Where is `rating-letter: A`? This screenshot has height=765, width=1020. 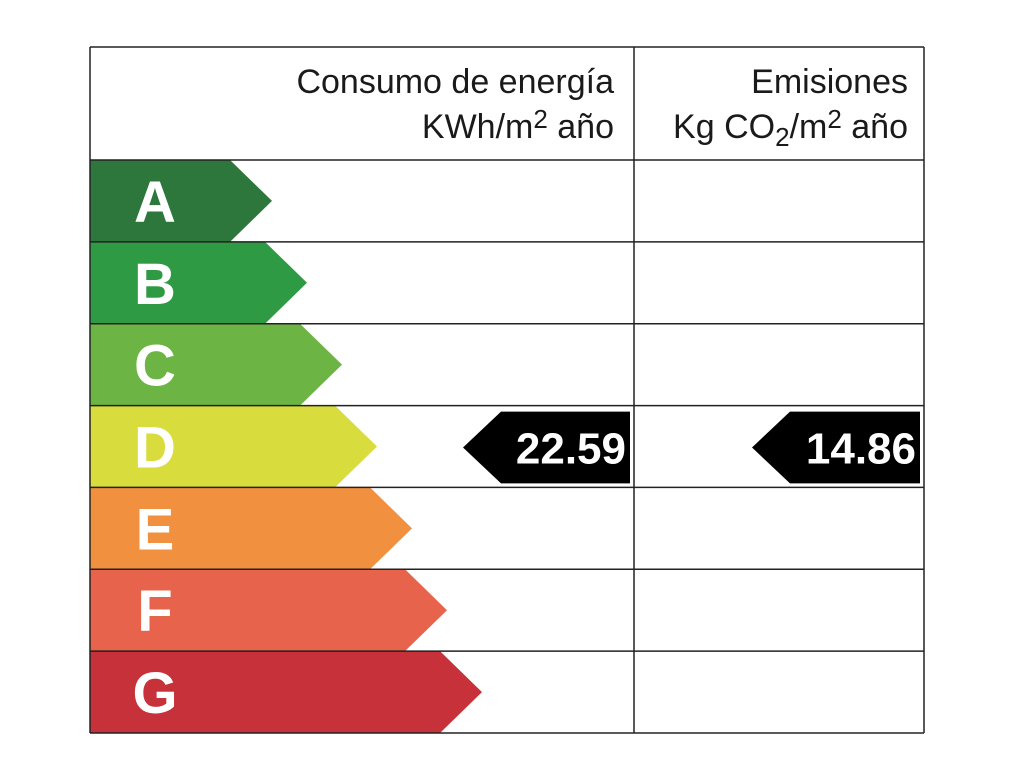
rating-letter: A is located at coordinates (155, 202).